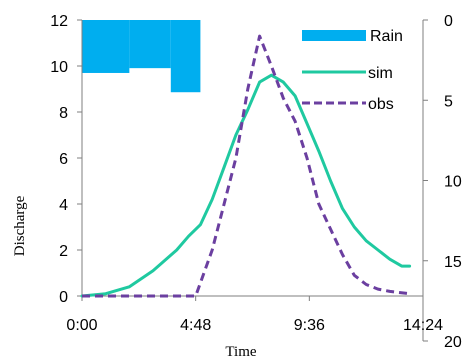 This screenshot has height=360, width=470. What do you see at coordinates (20, 225) in the screenshot?
I see `y-axis-title: Discharge` at bounding box center [20, 225].